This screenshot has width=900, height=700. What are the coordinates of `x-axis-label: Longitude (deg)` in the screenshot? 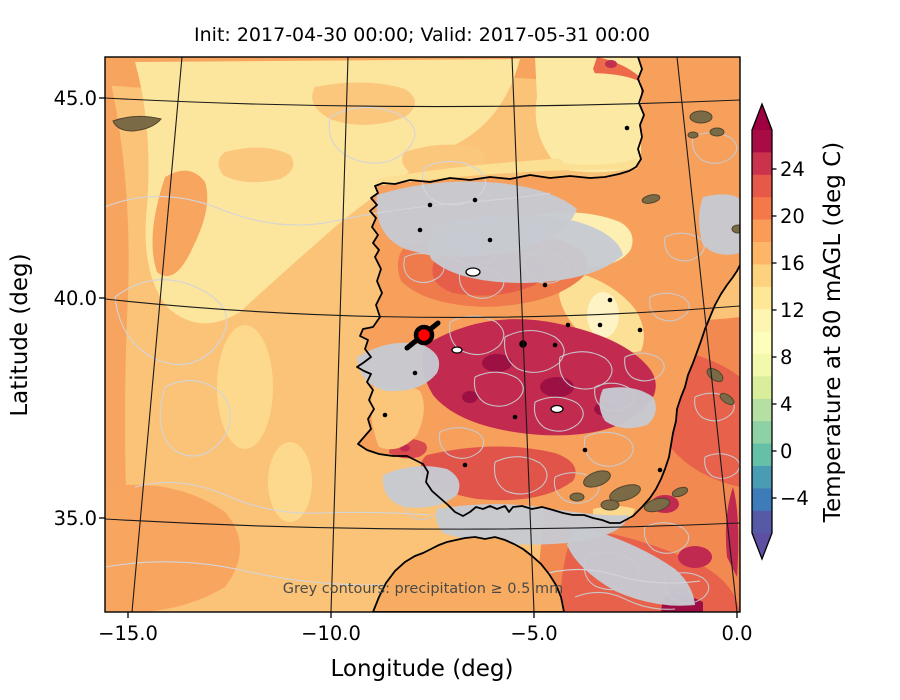 It's located at (421, 669).